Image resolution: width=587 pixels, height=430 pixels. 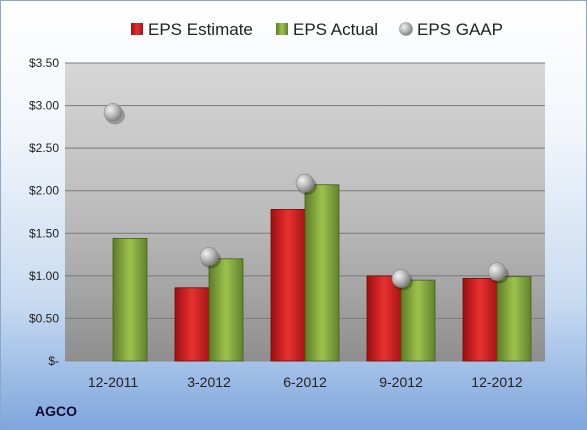 I want to click on legend-swatch-eps-estimate, so click(x=137, y=29).